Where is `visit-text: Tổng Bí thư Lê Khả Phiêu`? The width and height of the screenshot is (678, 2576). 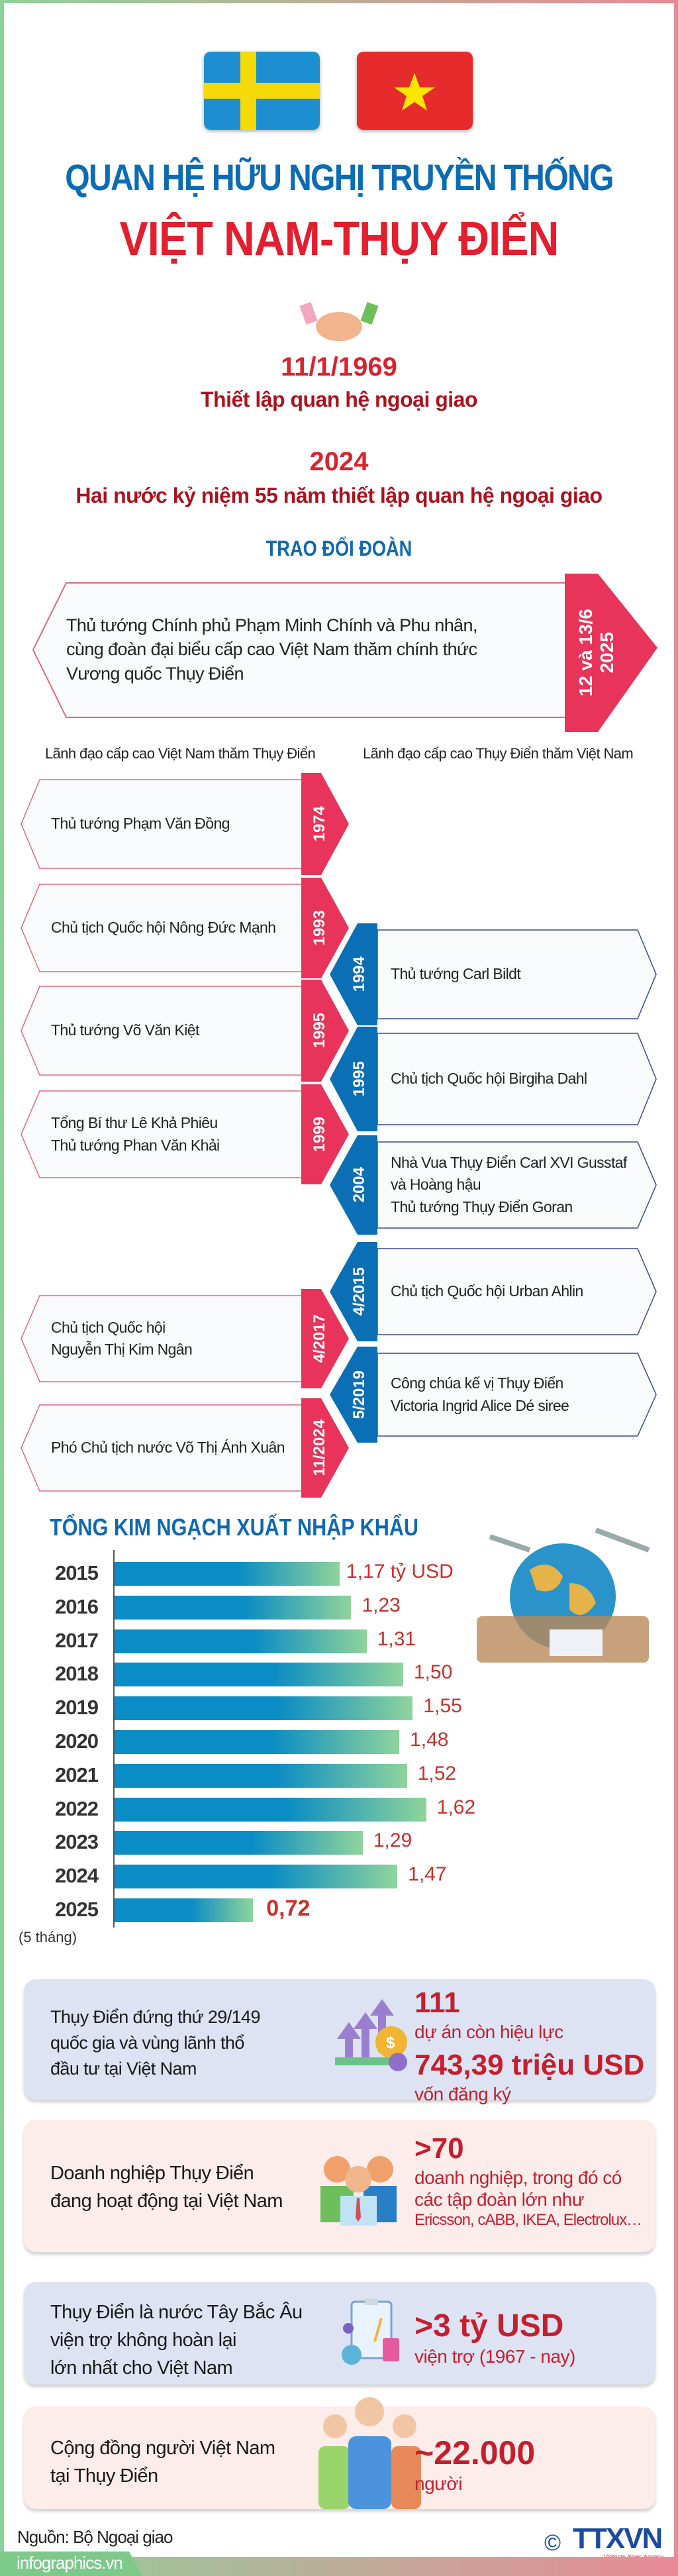
visit-text: Tổng Bí thư Lê Khả Phiêu is located at coordinates (134, 1123).